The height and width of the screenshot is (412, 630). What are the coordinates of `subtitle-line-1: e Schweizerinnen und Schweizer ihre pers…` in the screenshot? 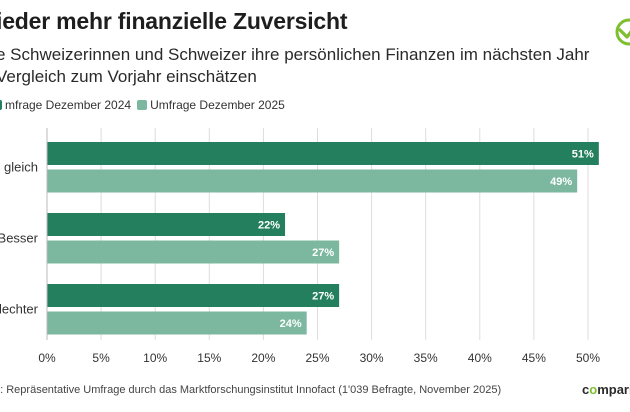 It's located at (295, 54).